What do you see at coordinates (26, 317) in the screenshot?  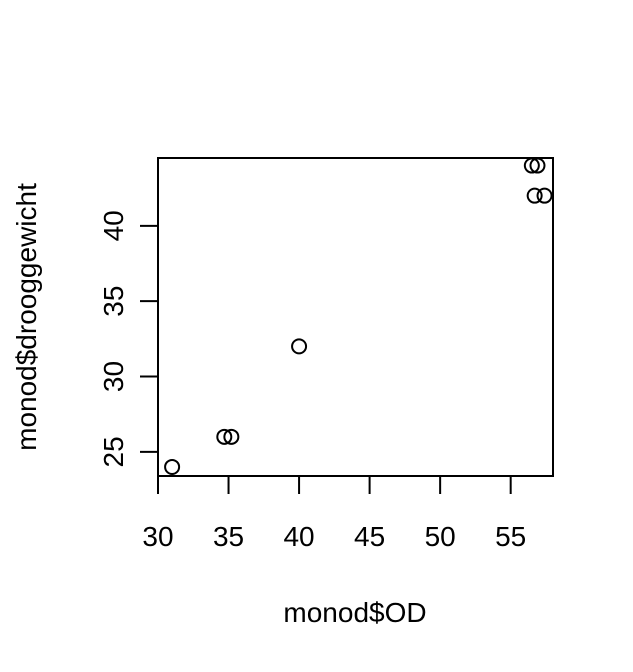 I see `y-axis-title: monod$drooggewicht` at bounding box center [26, 317].